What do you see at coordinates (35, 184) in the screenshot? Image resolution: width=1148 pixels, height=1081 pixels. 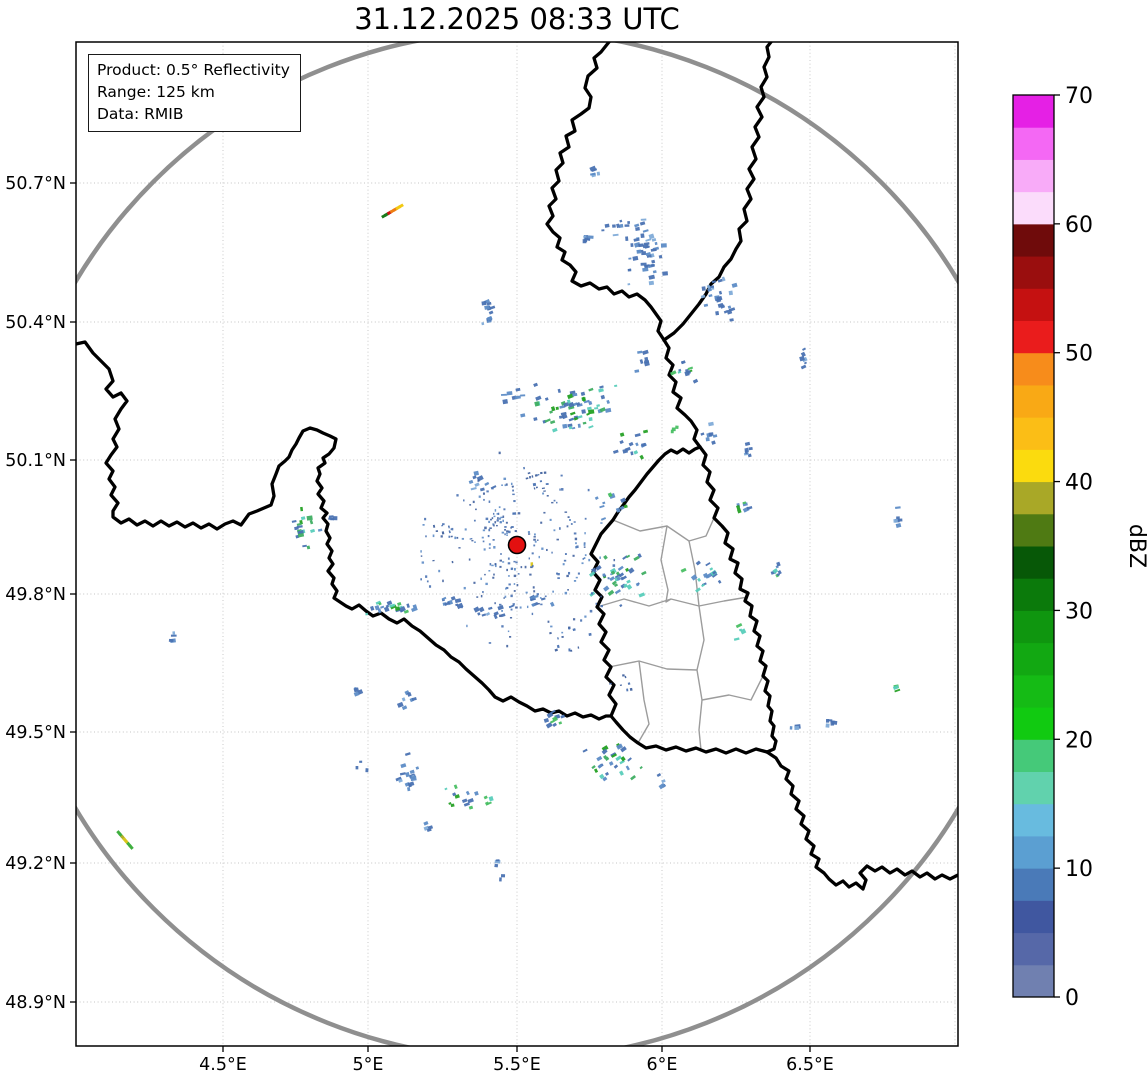 I see `y-tick-label: 50.7°N` at bounding box center [35, 184].